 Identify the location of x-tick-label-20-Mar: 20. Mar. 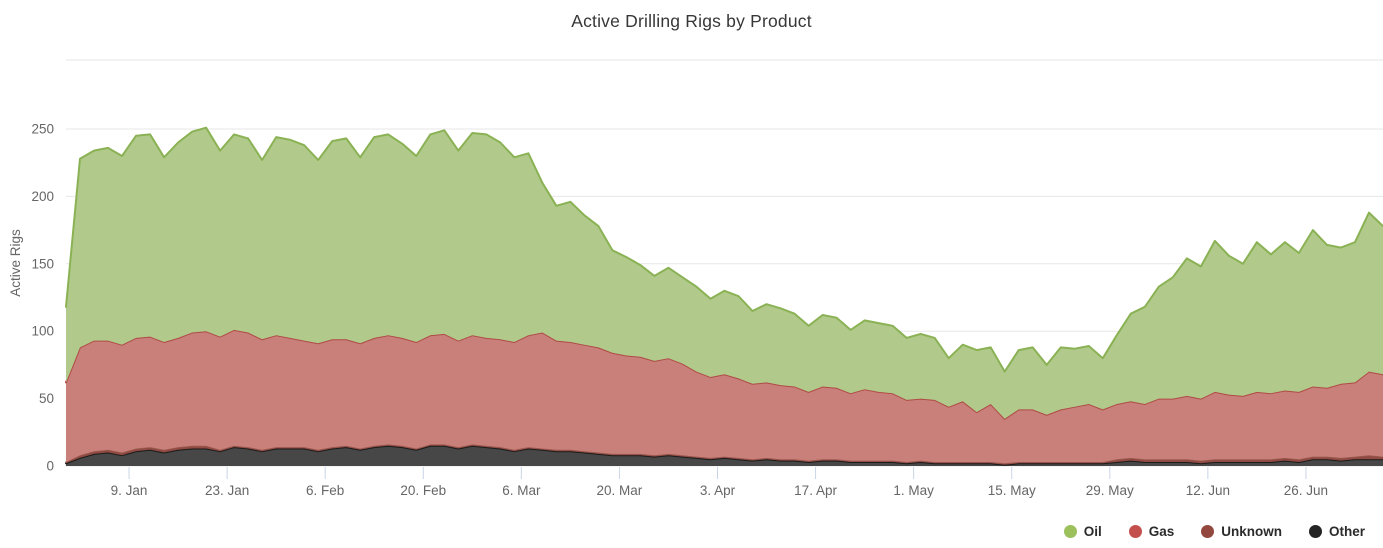
(620, 490).